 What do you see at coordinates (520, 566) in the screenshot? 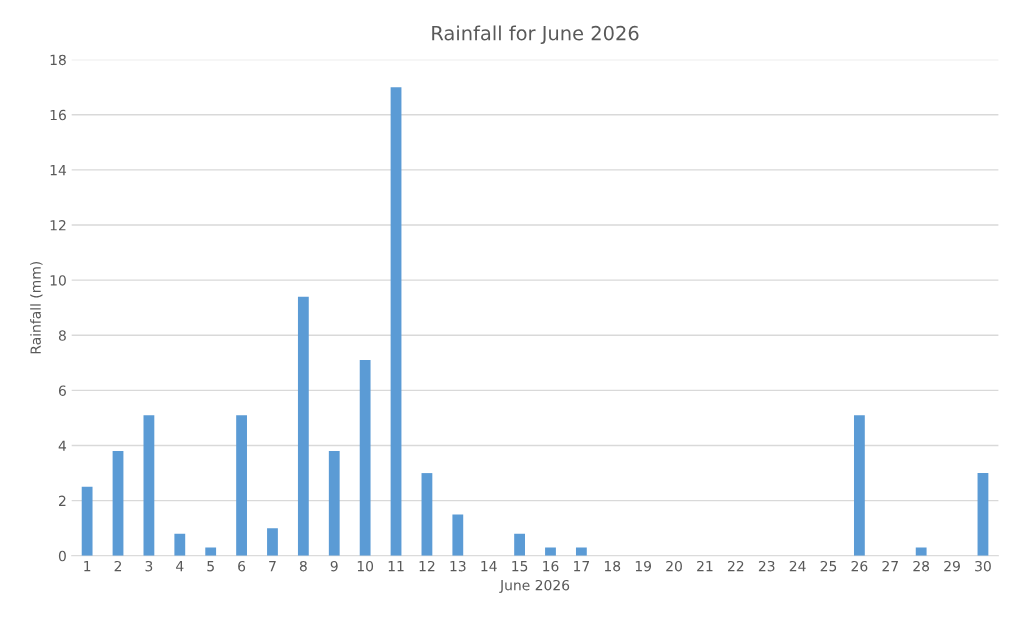
I see `x-tick-label: 15` at bounding box center [520, 566].